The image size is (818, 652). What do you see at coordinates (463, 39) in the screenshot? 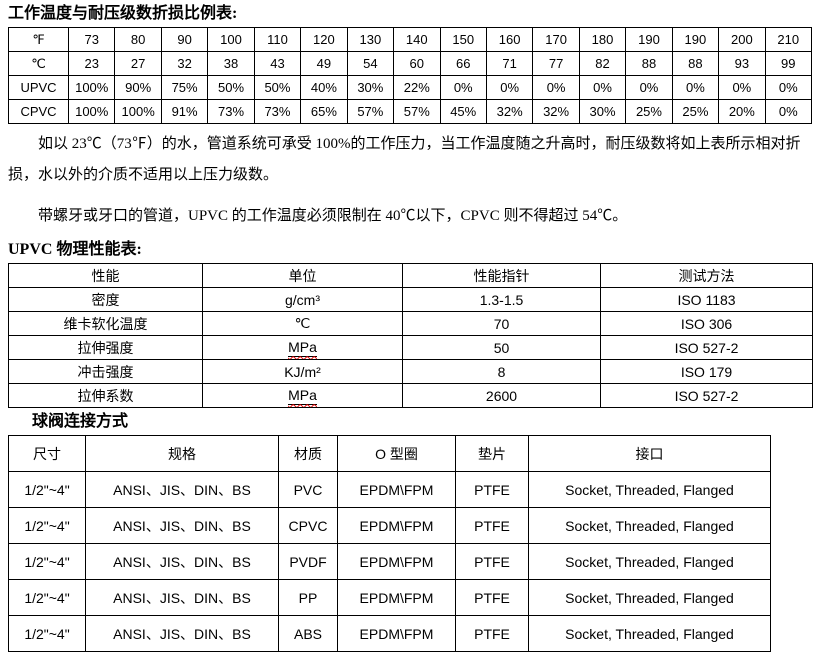
I see `table-cell: 150` at bounding box center [463, 39].